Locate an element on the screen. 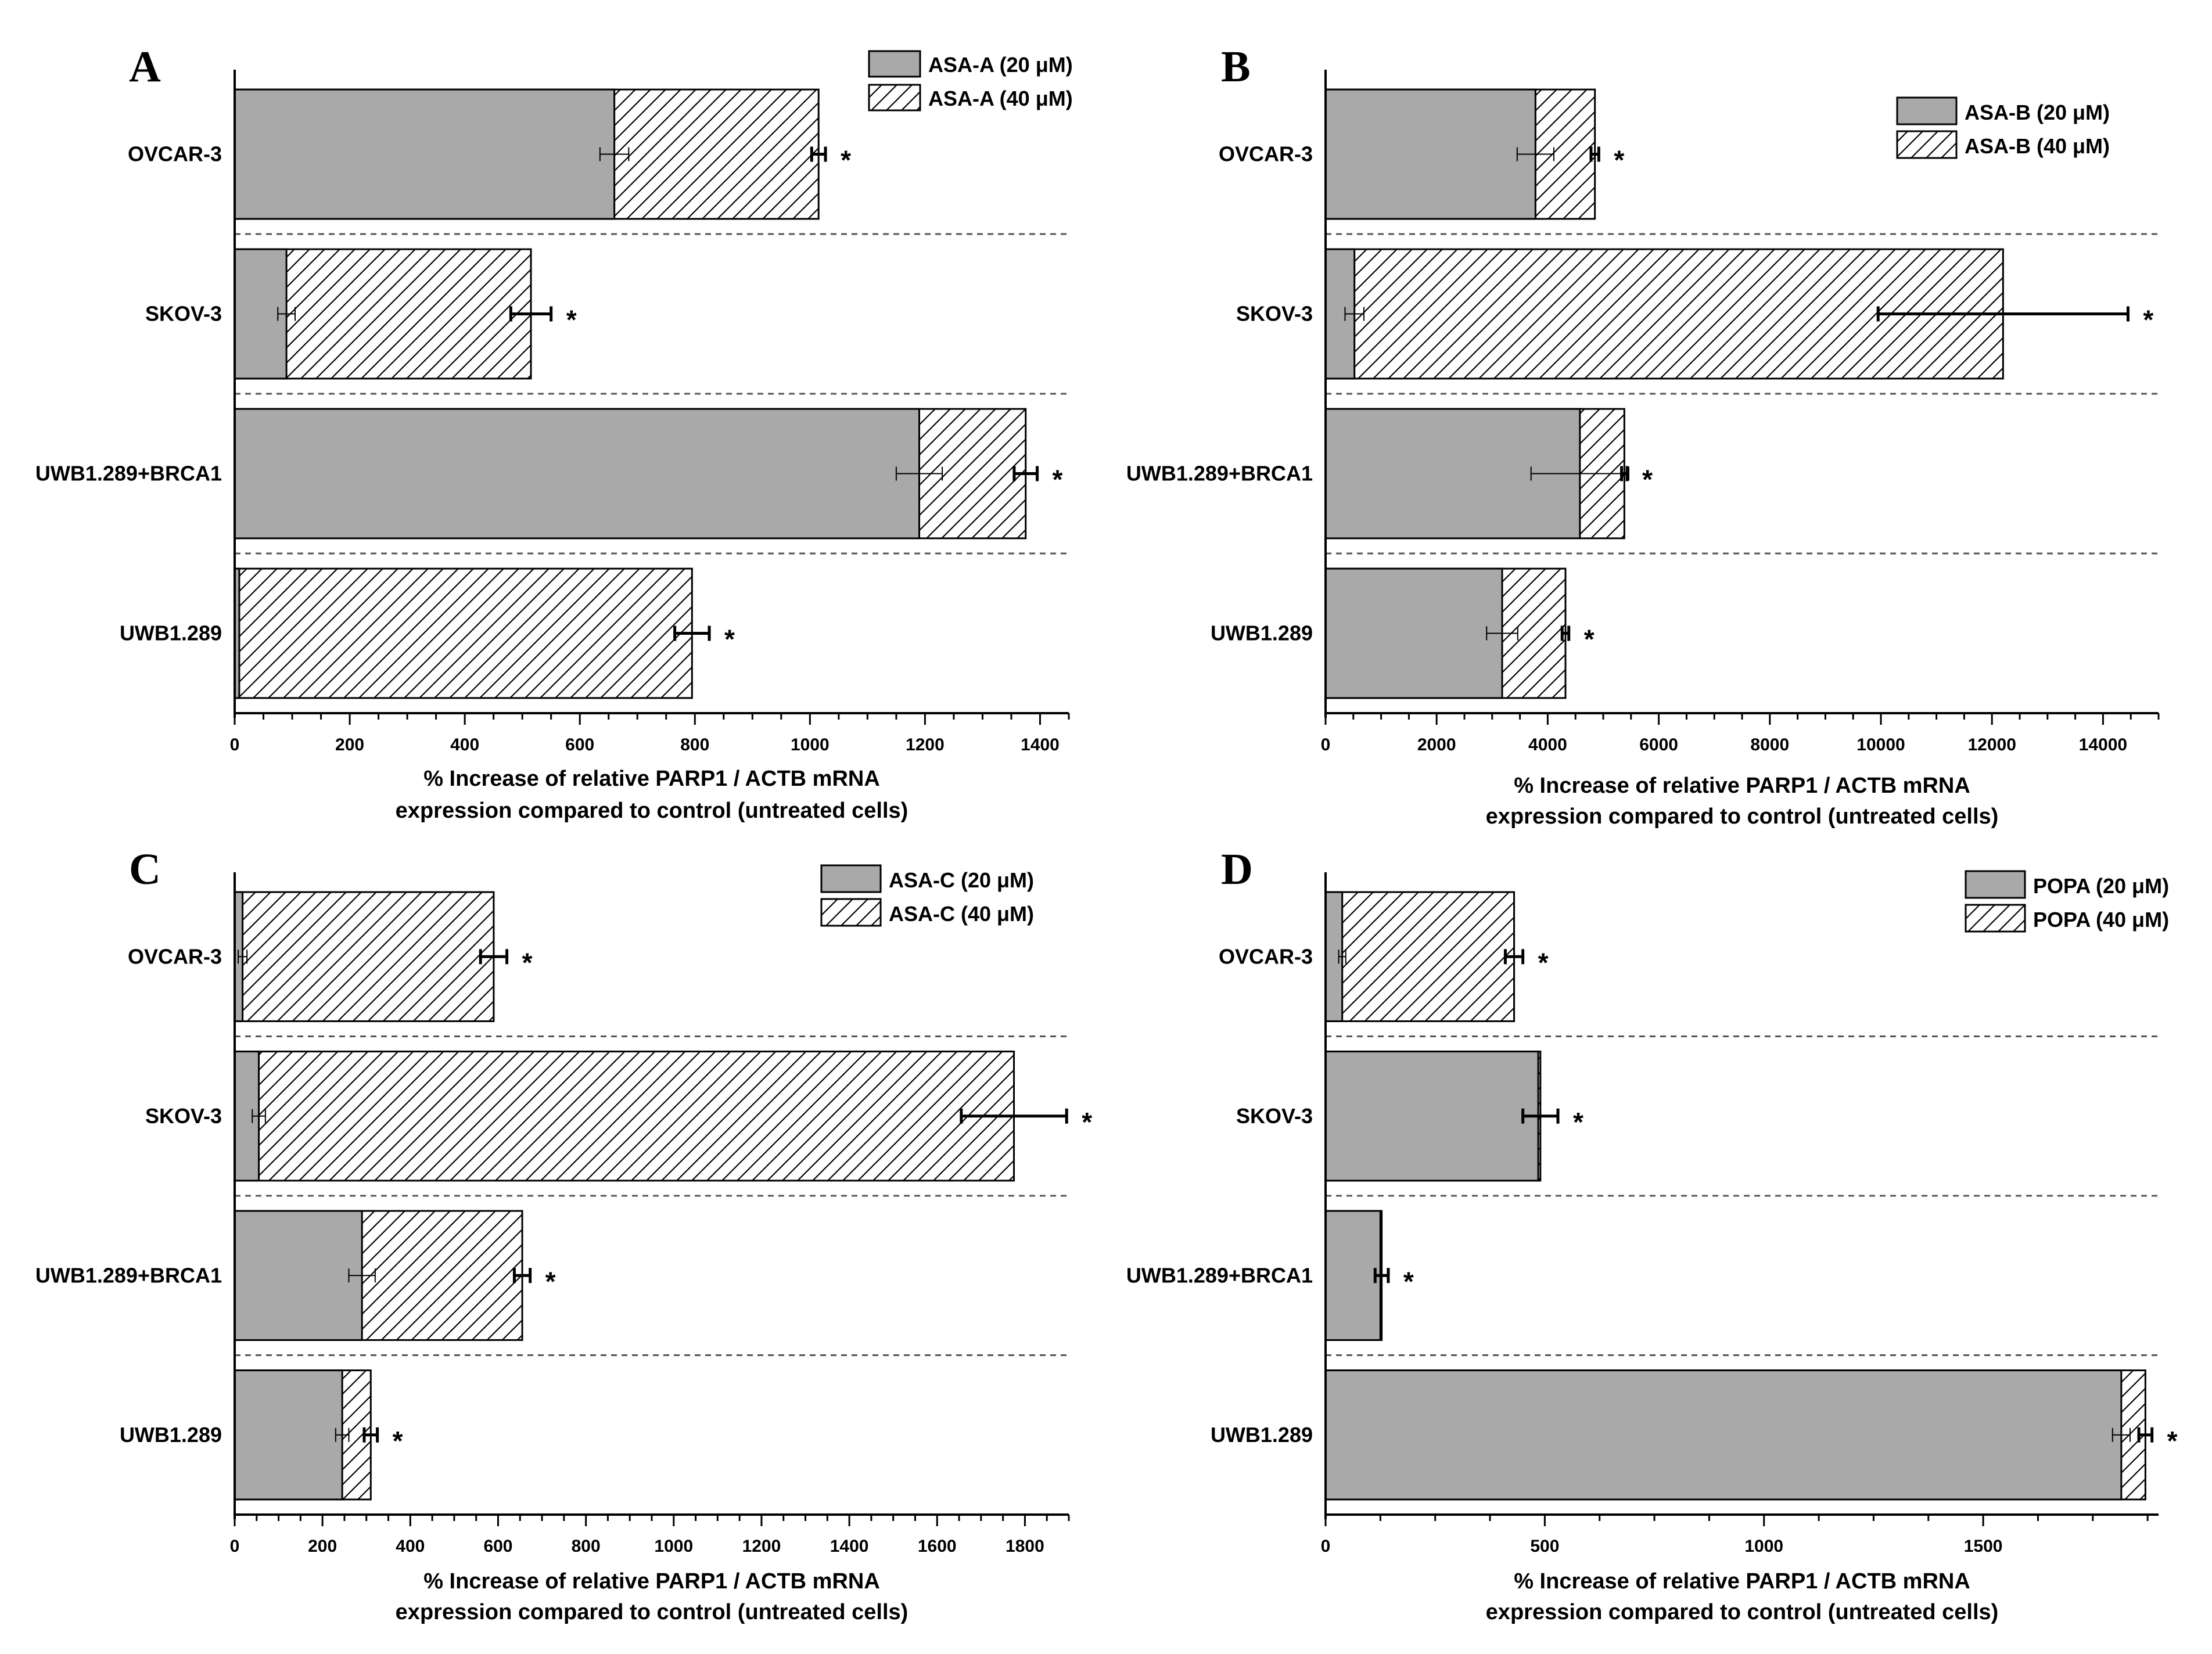 This screenshot has width=2212, height=1654. x-tick-label: 1800 is located at coordinates (1025, 1546).